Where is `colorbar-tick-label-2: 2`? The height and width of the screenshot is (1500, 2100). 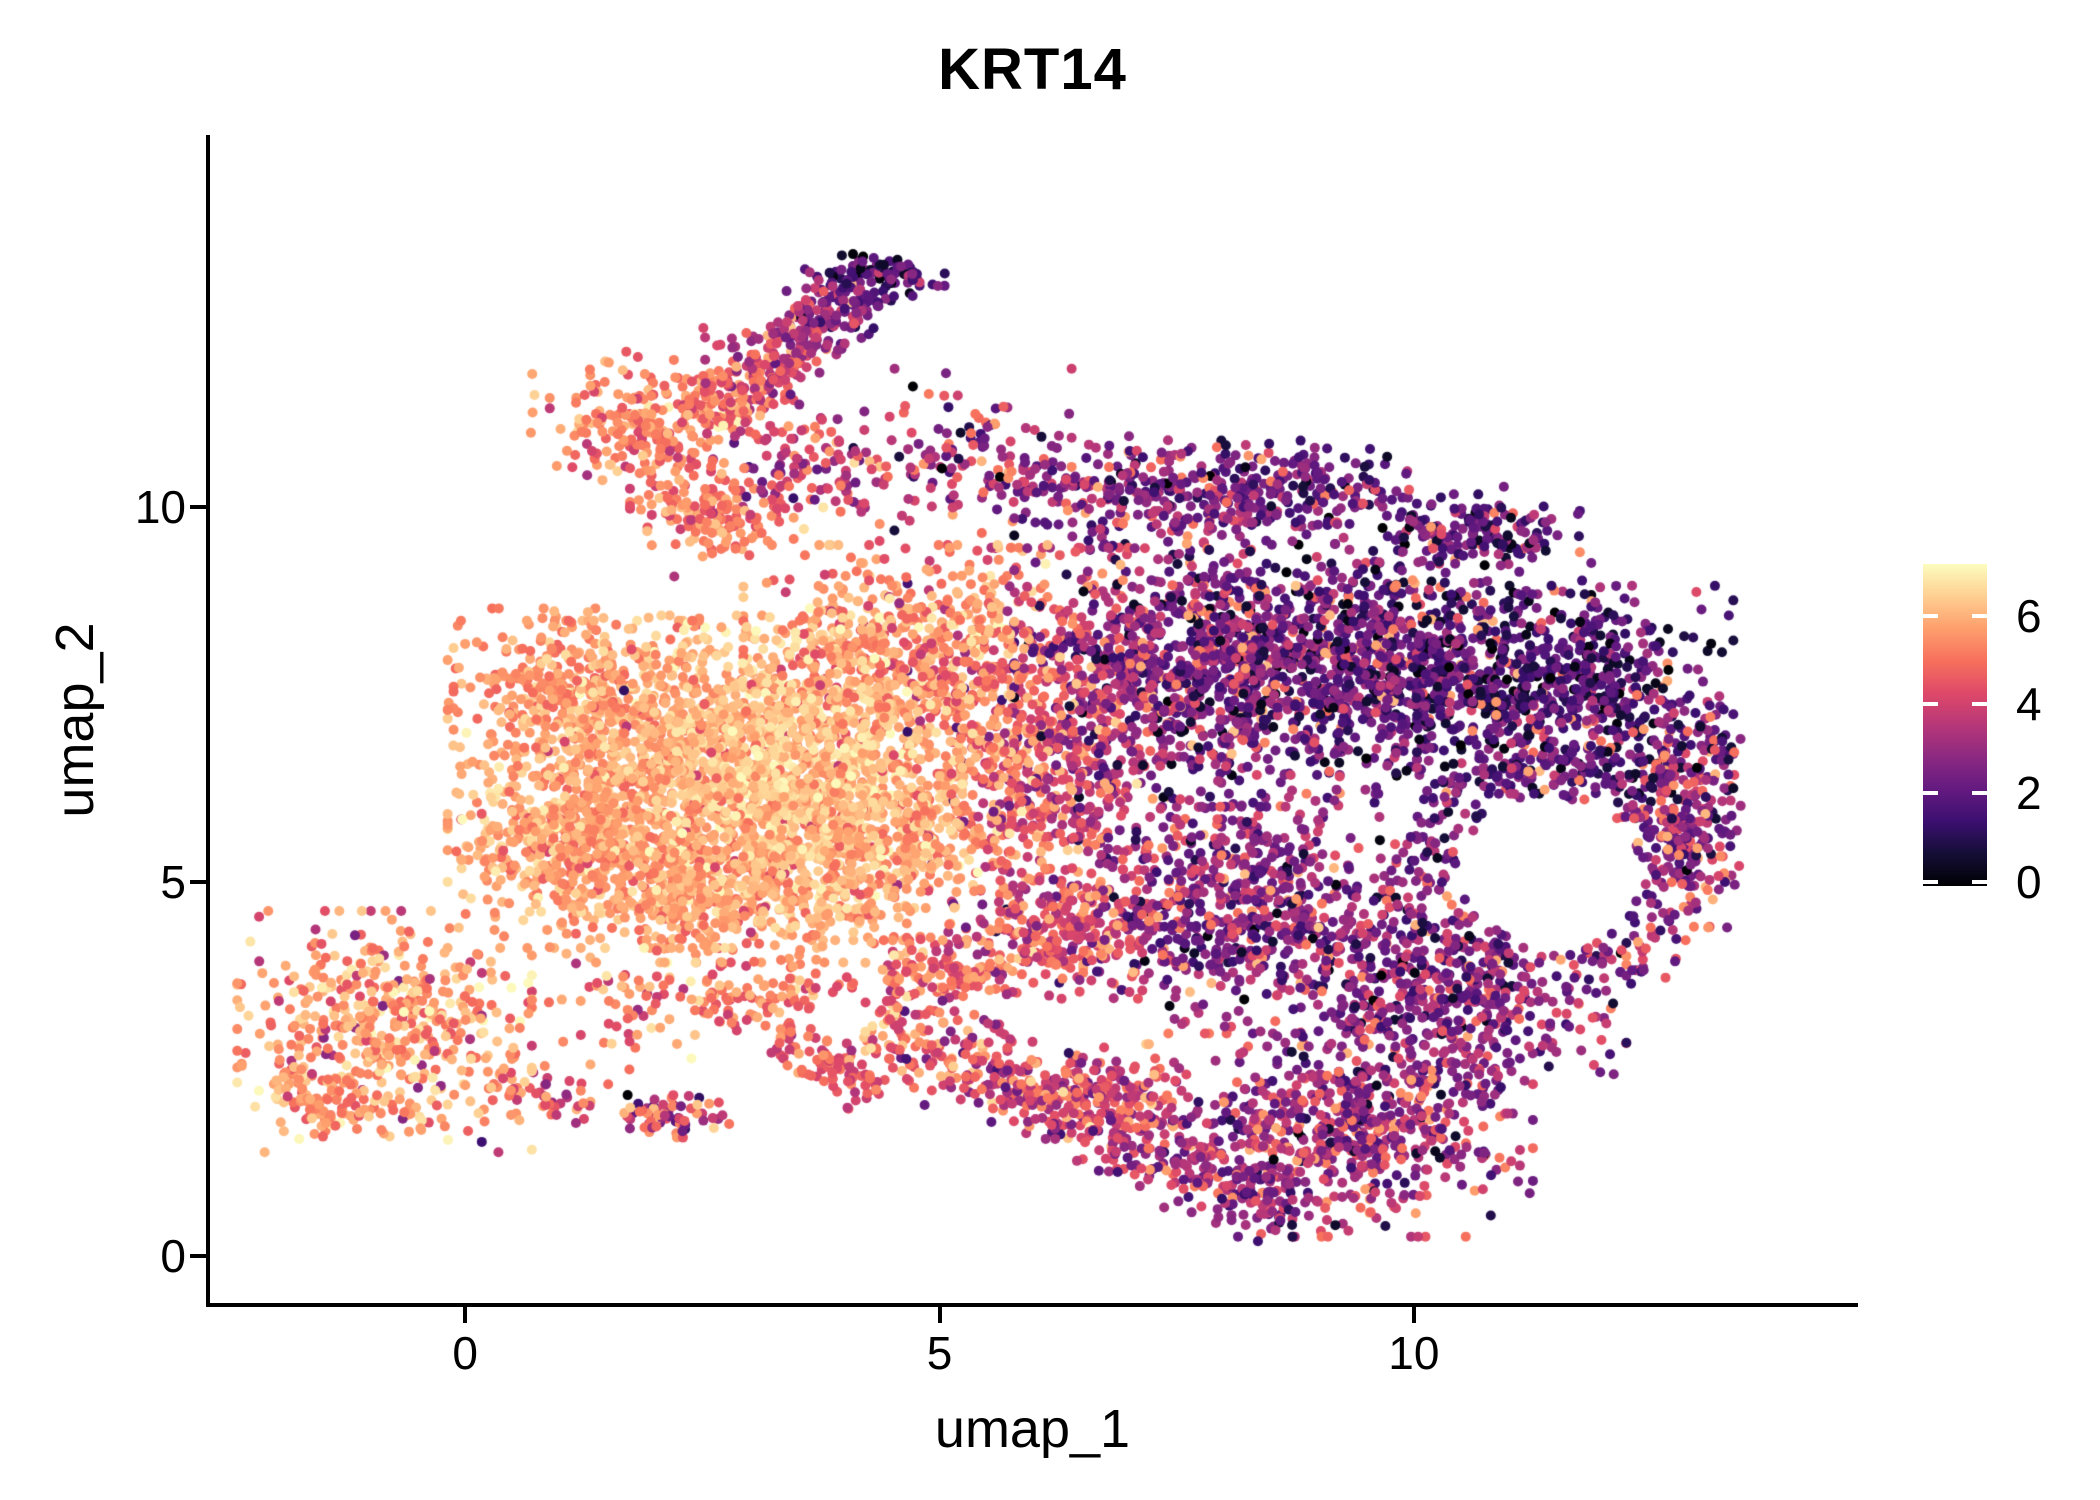
colorbar-tick-label-2: 2 is located at coordinates (2029, 793).